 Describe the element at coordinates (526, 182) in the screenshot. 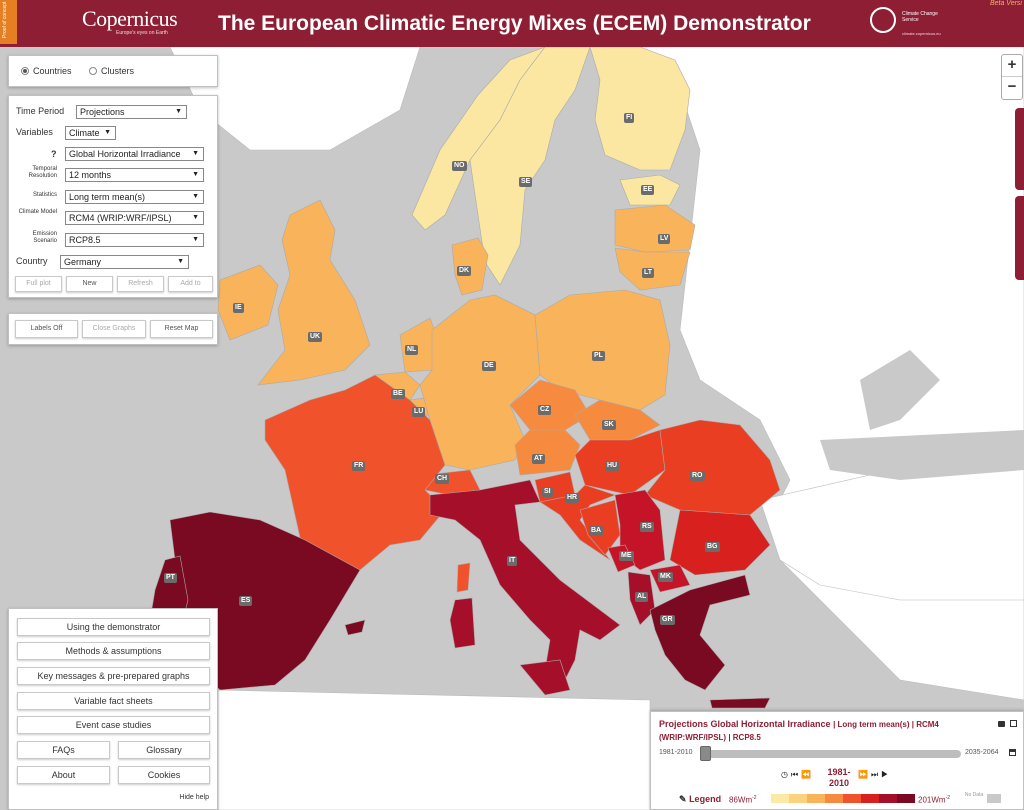

I see `country-label-SE: SE` at that location.